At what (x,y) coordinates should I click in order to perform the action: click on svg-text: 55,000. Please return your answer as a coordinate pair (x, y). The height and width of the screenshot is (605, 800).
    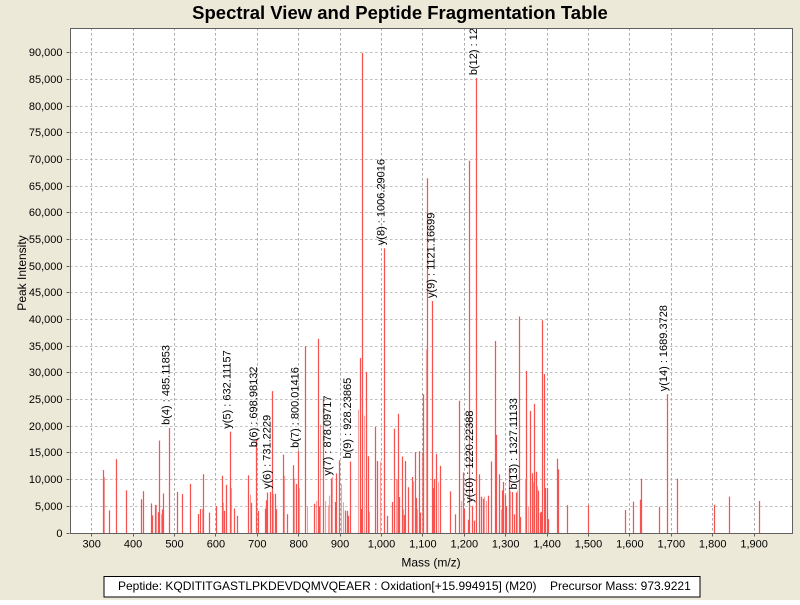
    Looking at the image, I should click on (46, 240).